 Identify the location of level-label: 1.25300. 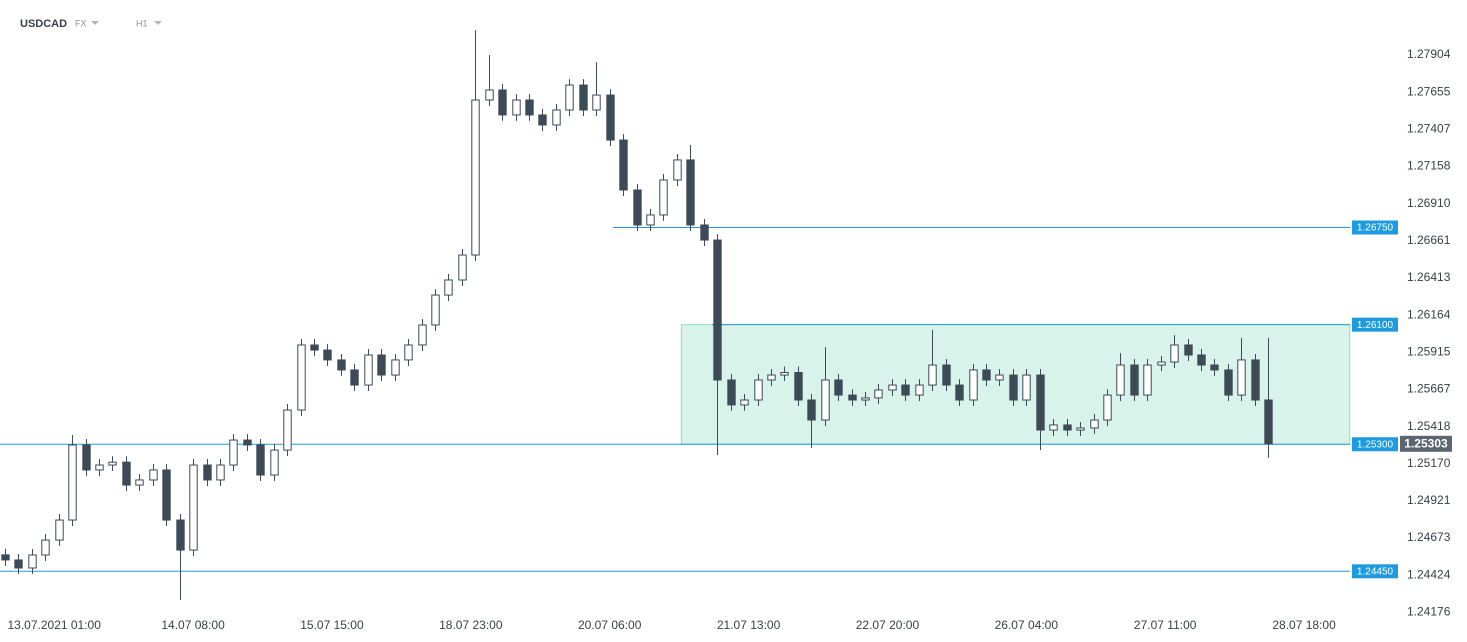
(1375, 444).